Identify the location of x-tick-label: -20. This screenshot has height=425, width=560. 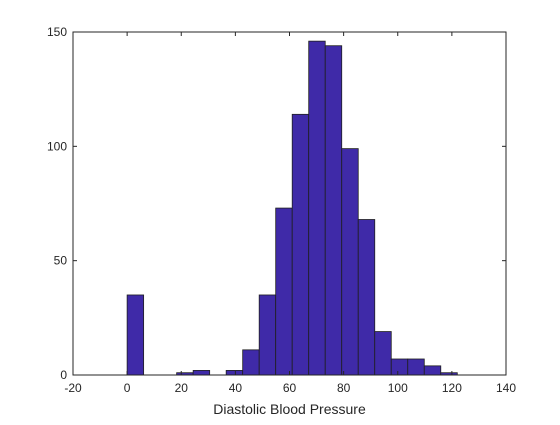
(73, 388).